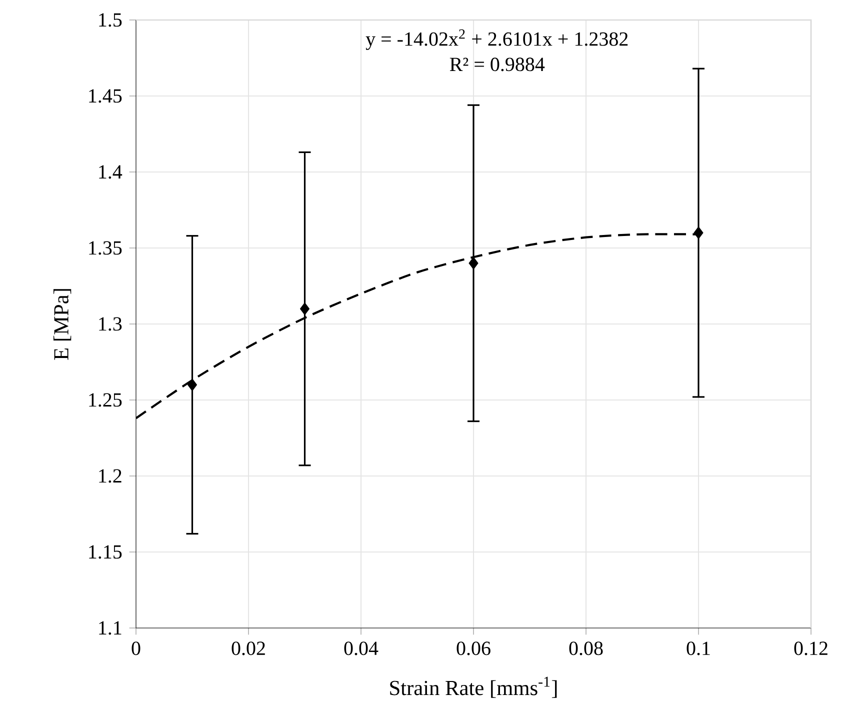  Describe the element at coordinates (136, 649) in the screenshot. I see `x-tick-label: 0` at that location.